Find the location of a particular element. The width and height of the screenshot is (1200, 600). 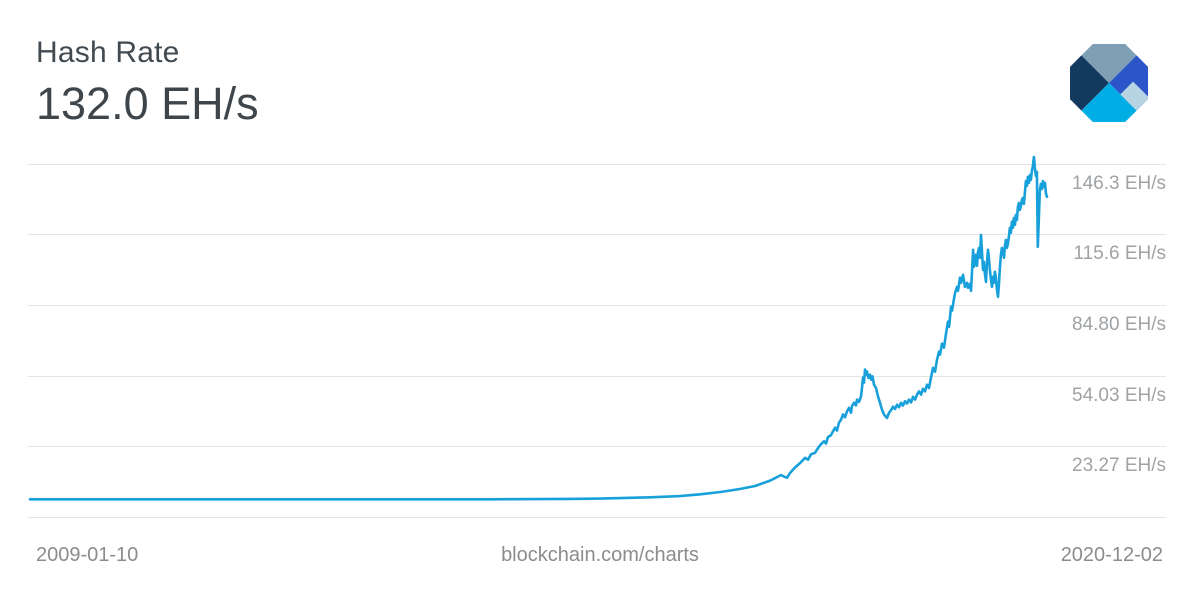

logo-slate-quad is located at coordinates (1109, 63).